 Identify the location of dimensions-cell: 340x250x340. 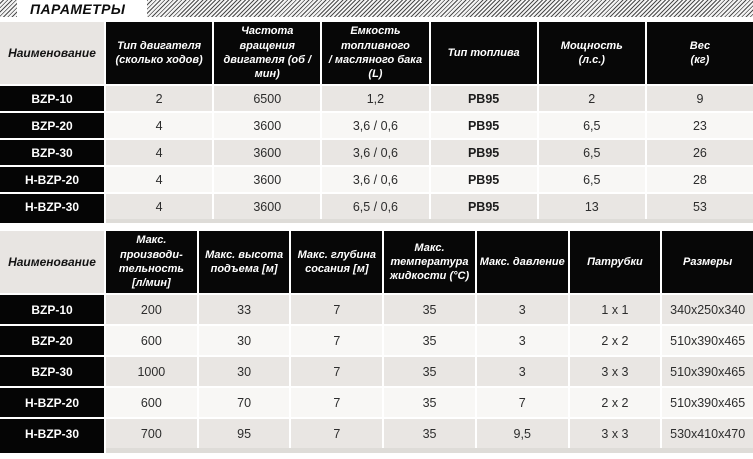
(707, 309).